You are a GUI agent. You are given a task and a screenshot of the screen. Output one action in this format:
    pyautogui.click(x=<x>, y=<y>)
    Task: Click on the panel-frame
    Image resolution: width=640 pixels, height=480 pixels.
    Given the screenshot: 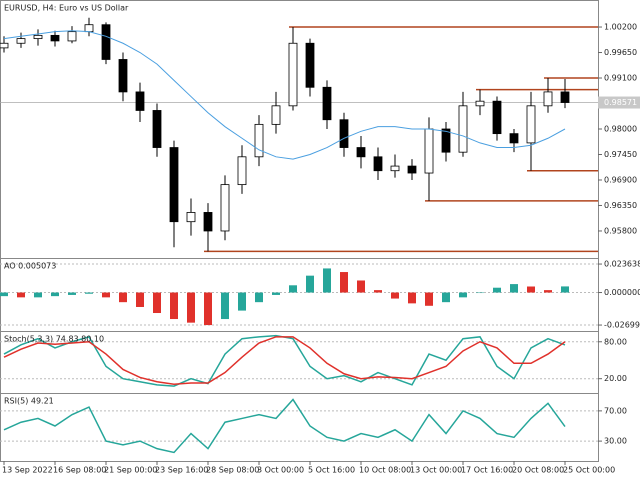 What is the action you would take?
    pyautogui.click(x=299, y=427)
    